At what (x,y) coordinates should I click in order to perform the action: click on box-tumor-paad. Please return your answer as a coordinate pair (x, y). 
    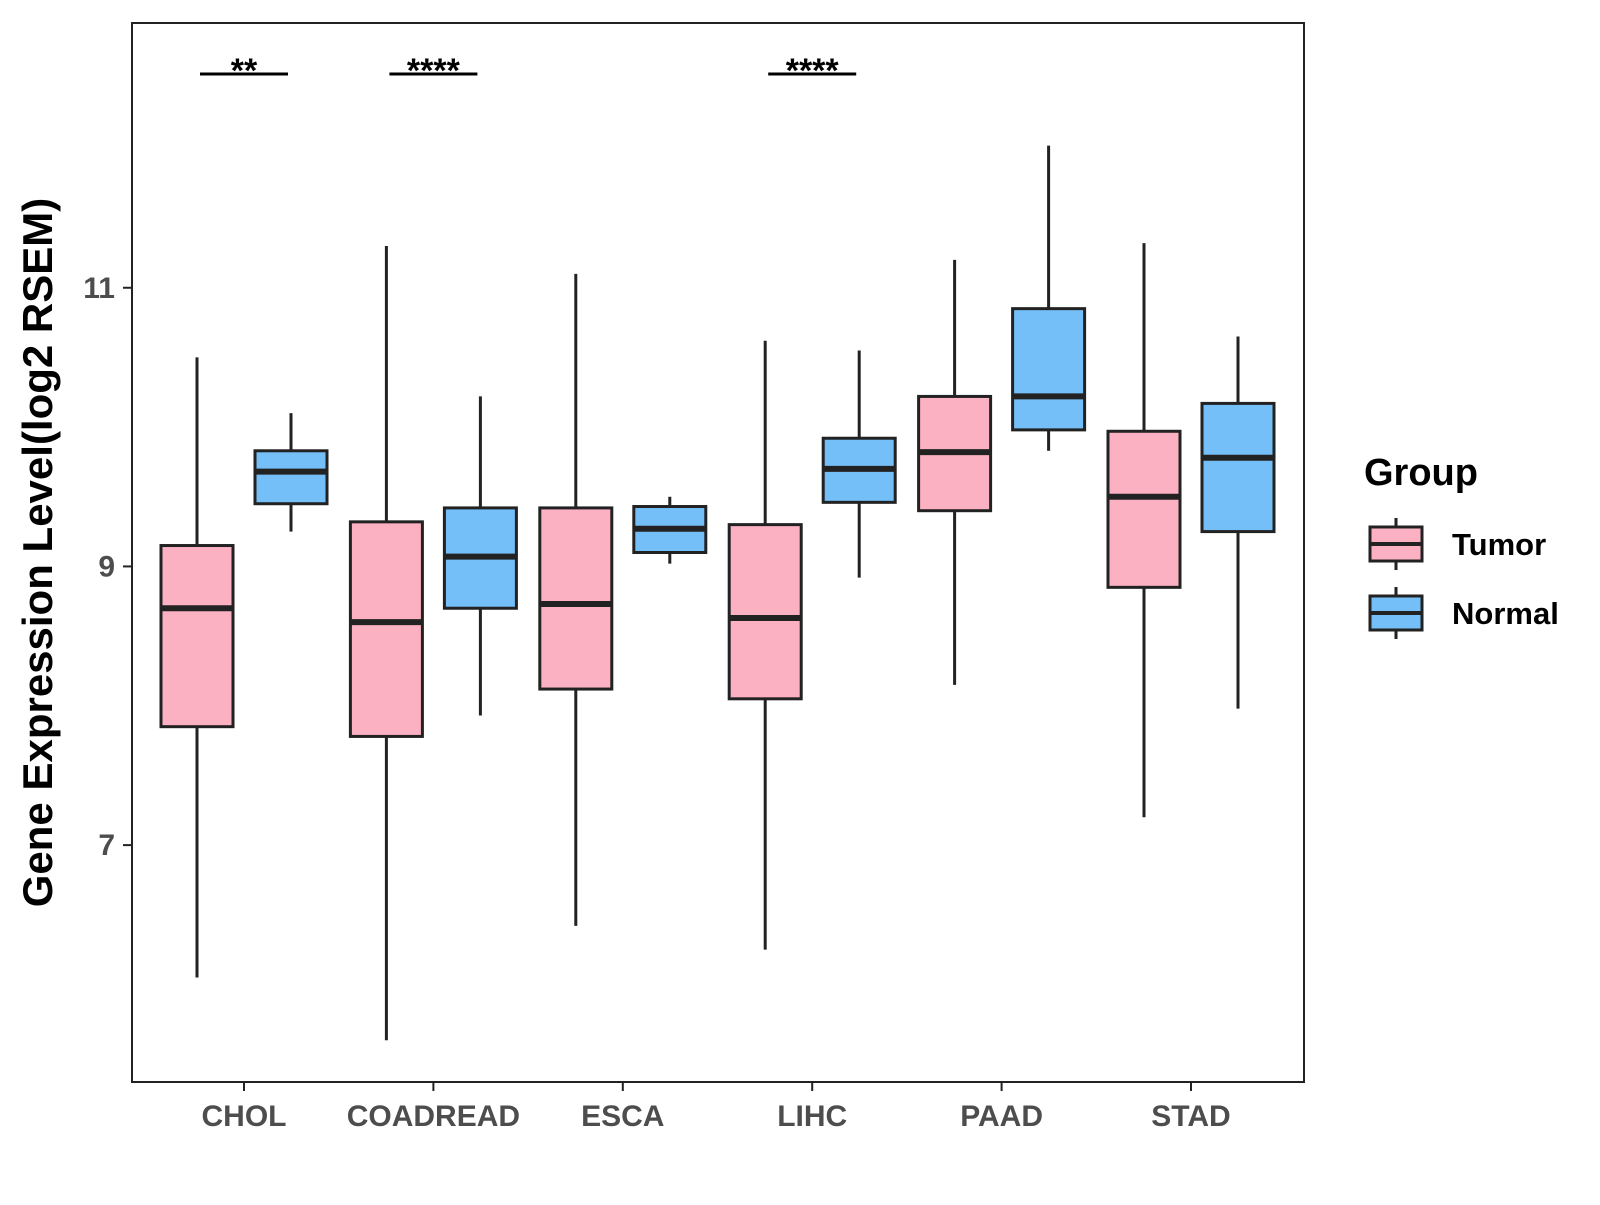
    Looking at the image, I should click on (955, 472).